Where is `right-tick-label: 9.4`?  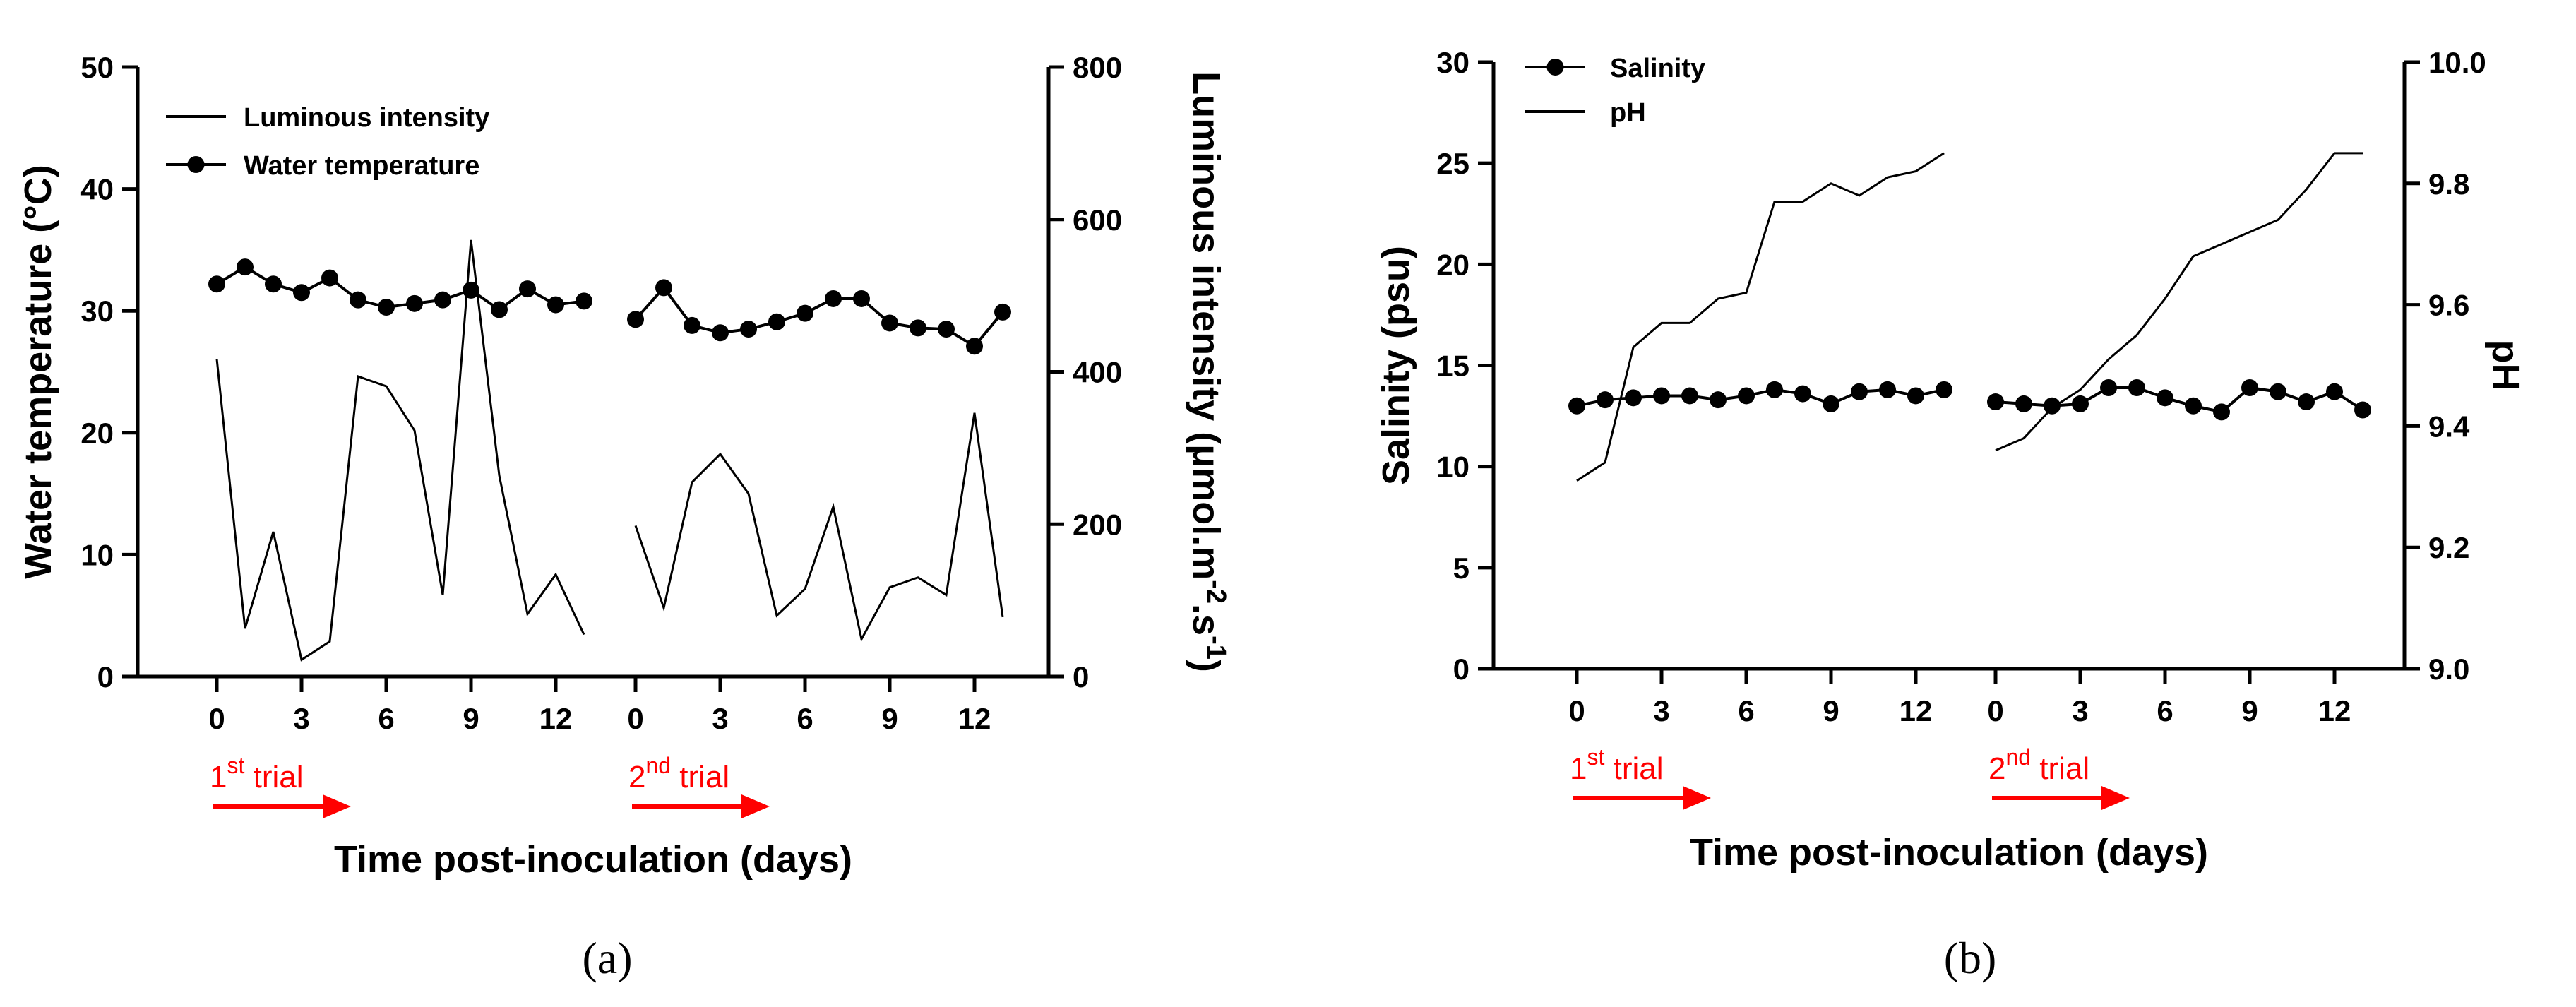
right-tick-label: 9.4 is located at coordinates (2449, 426).